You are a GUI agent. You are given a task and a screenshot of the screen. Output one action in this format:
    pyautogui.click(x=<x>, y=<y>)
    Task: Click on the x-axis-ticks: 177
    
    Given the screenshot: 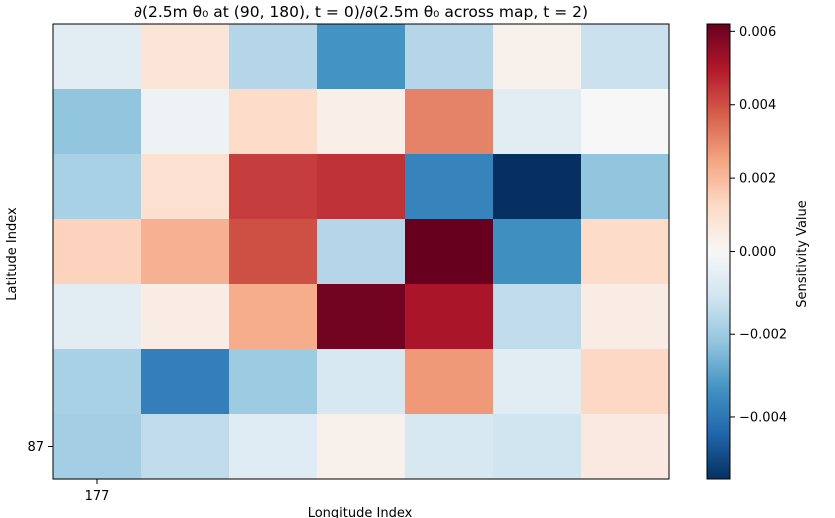 What is the action you would take?
    pyautogui.click(x=97, y=491)
    